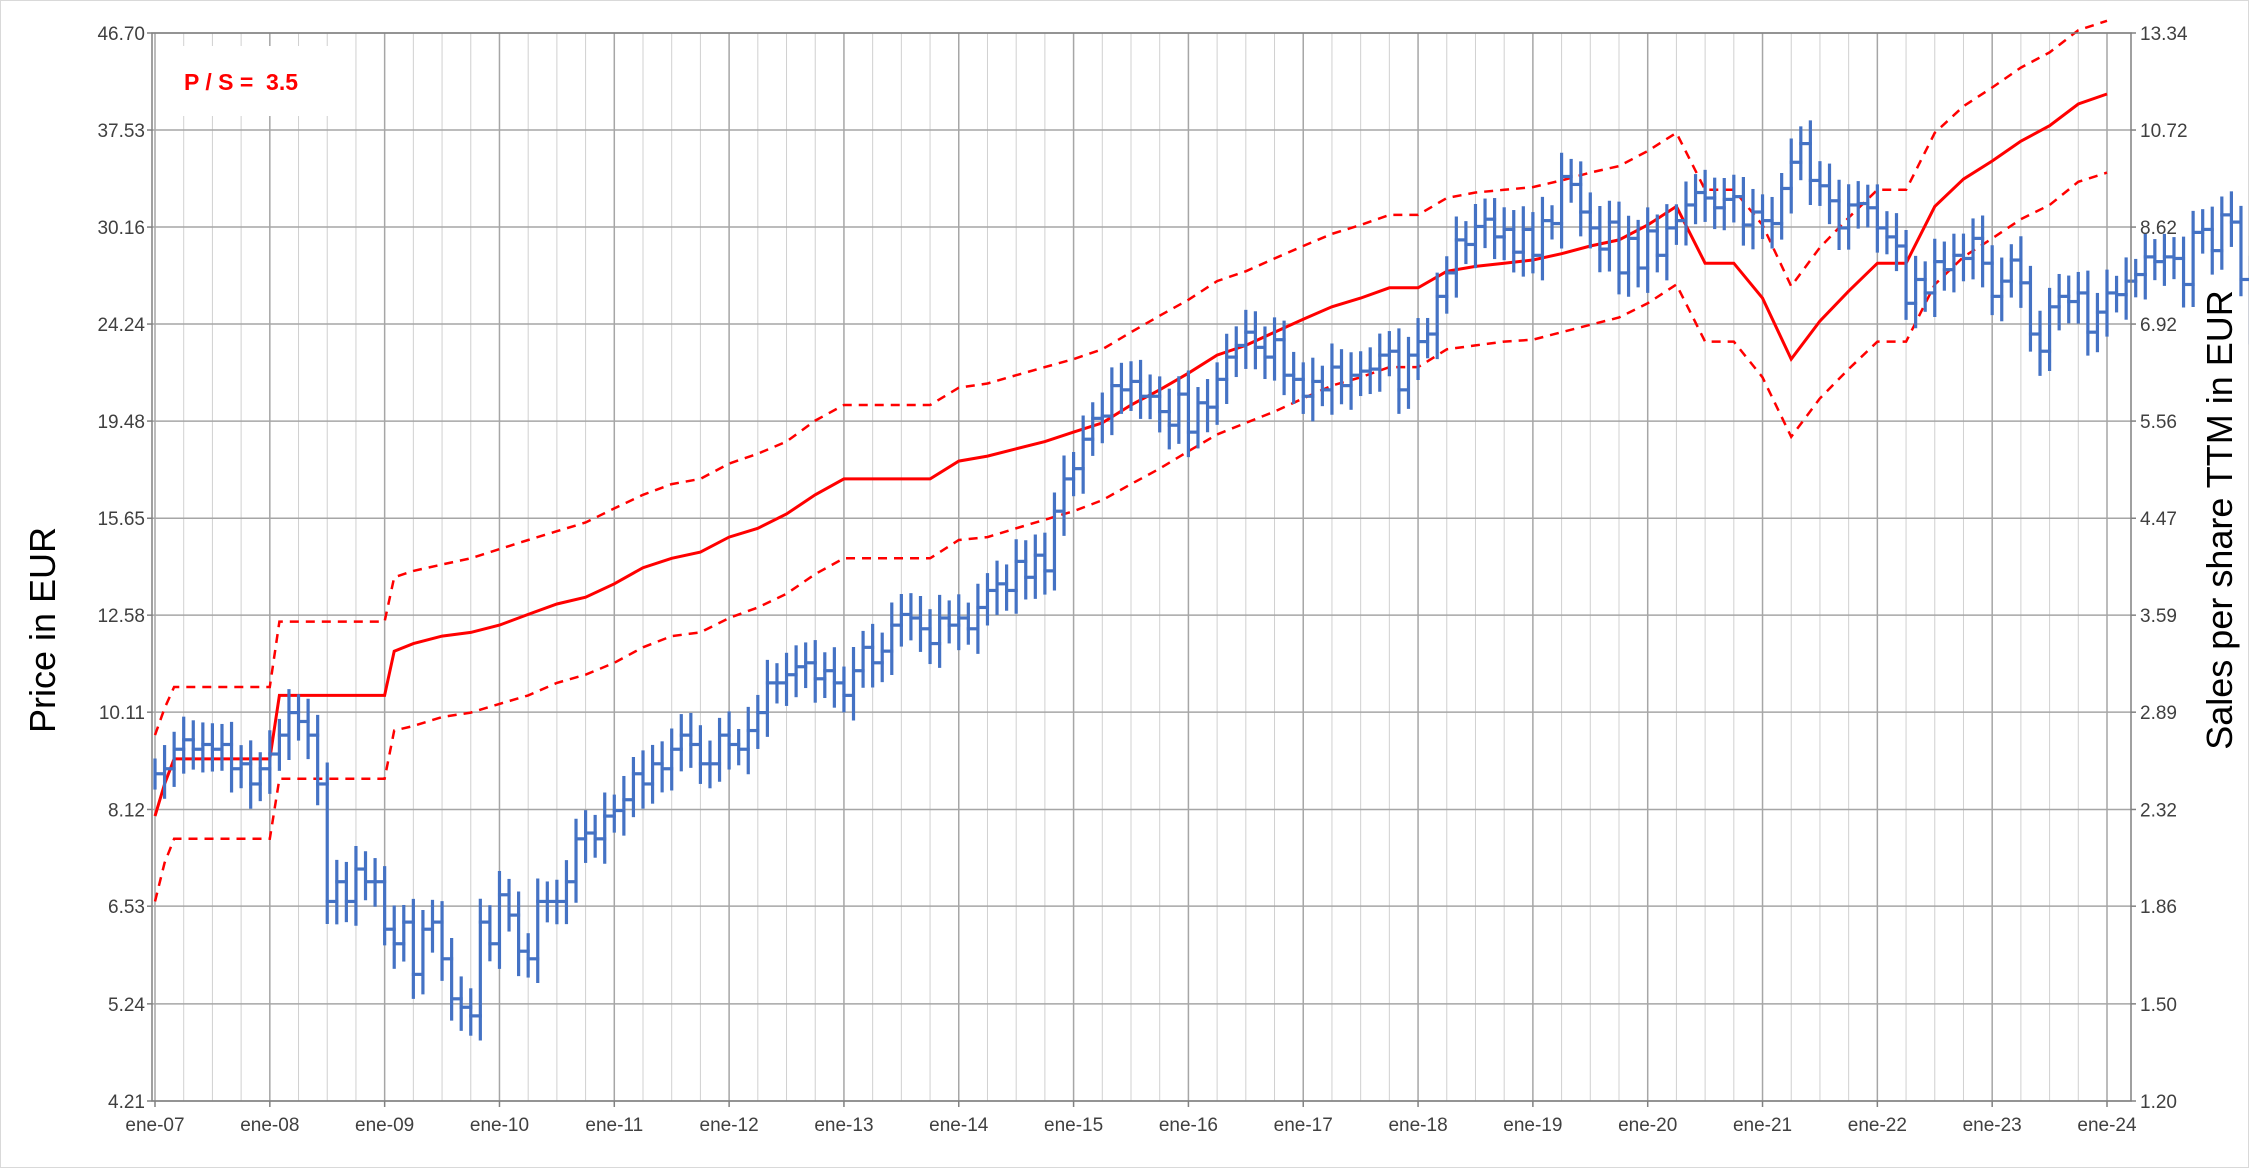 Image resolution: width=2249 pixels, height=1173 pixels. I want to click on y-tick-right: 13.34, so click(2164, 34).